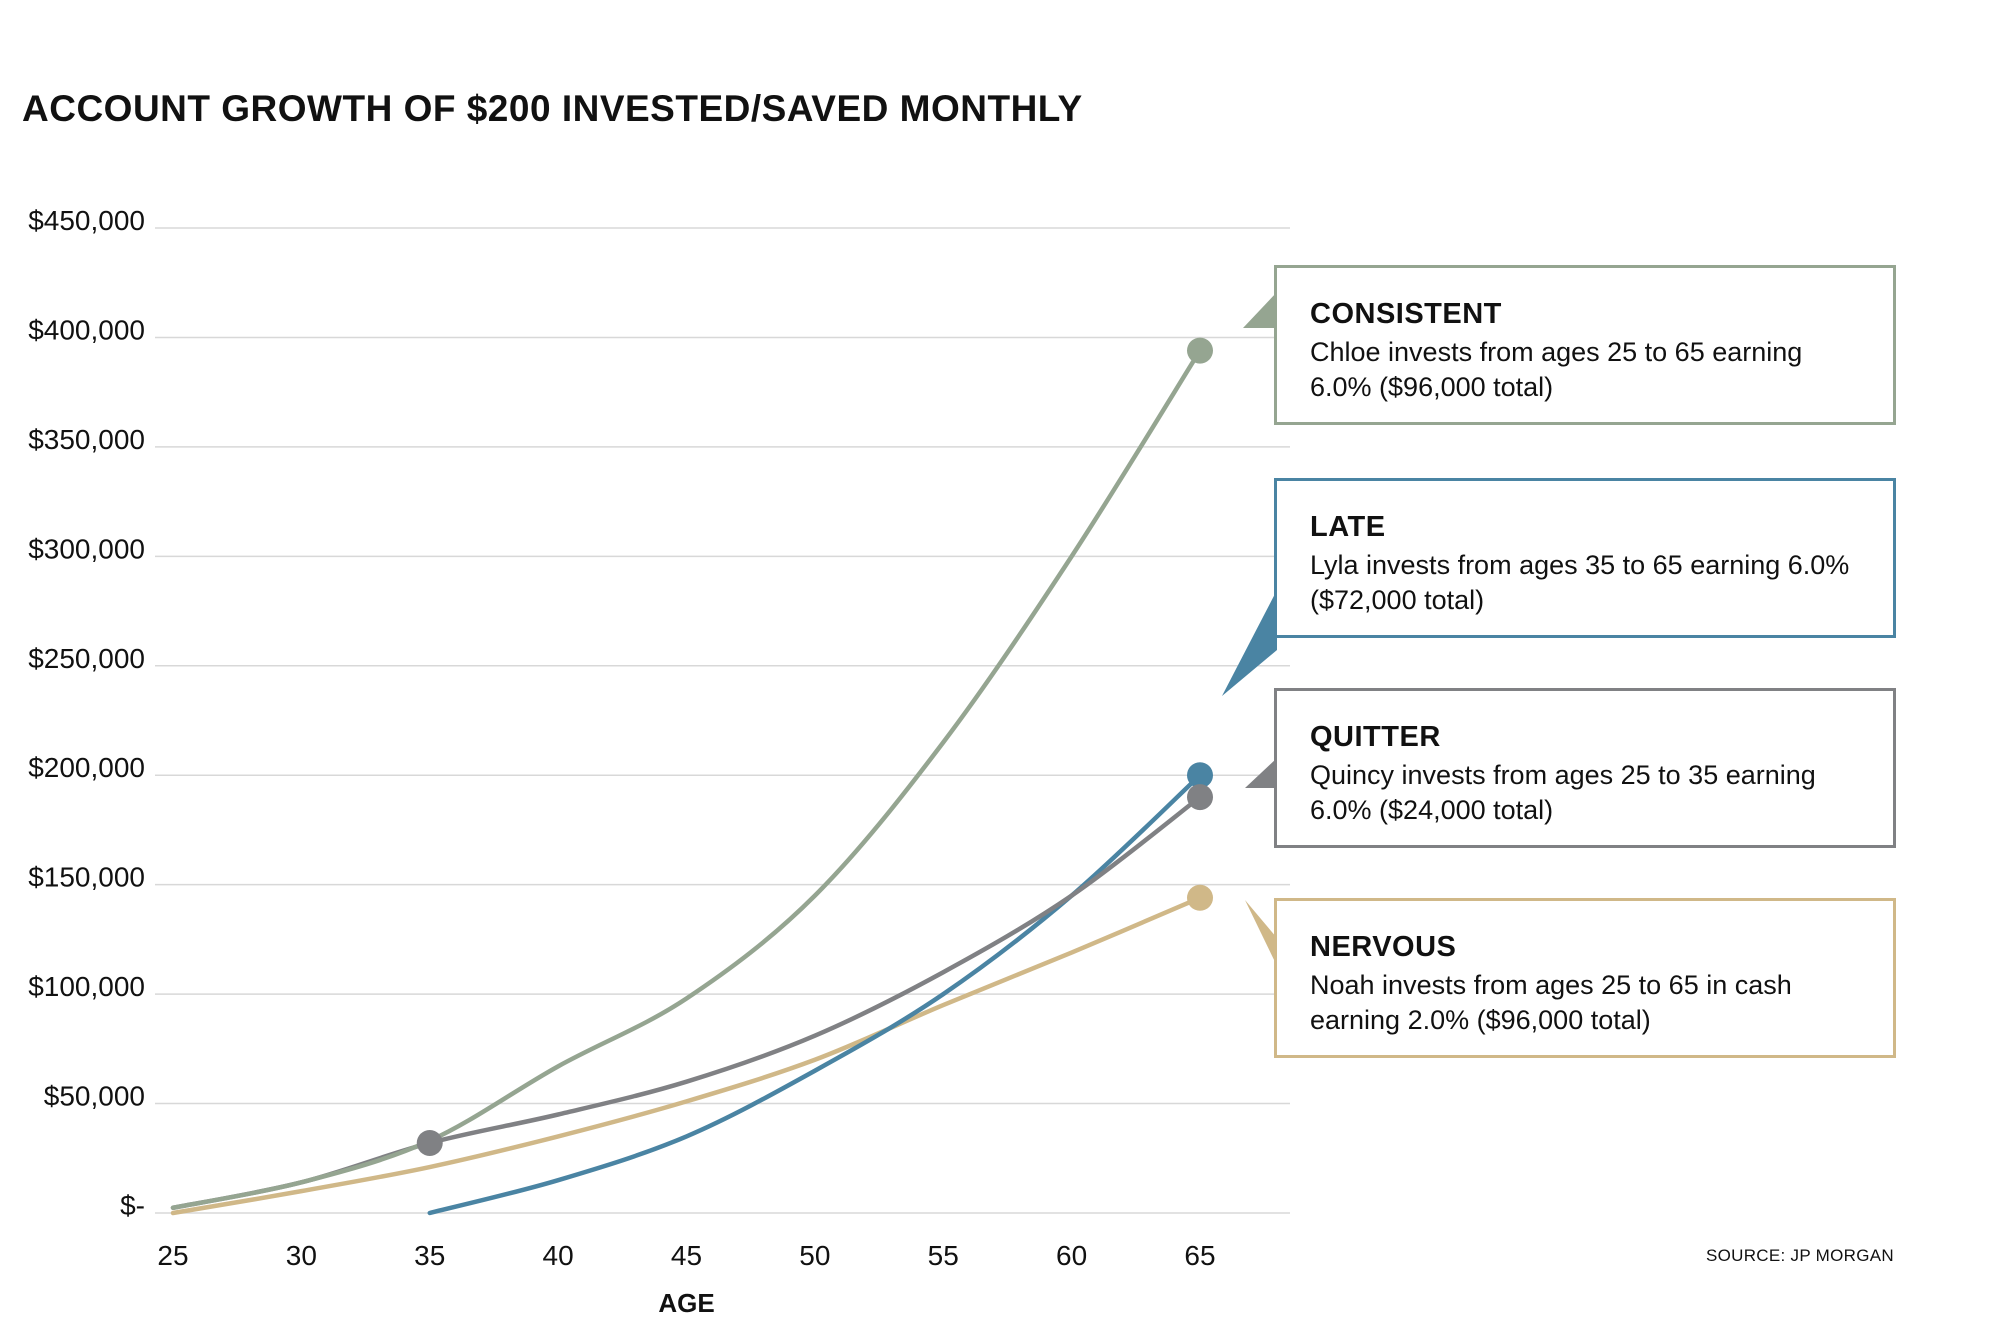  Describe the element at coordinates (1071, 1255) in the screenshot. I see `x-tick-label: 60` at that location.